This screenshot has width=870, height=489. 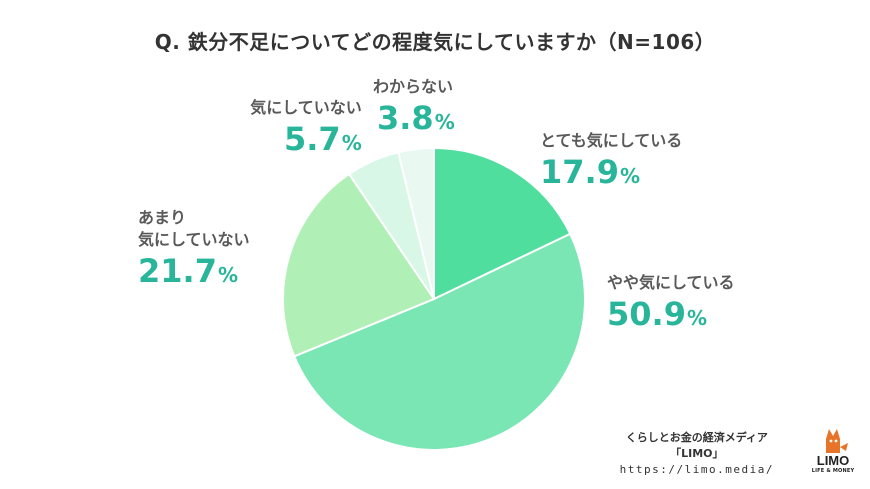 What do you see at coordinates (696, 469) in the screenshot?
I see `credit-url: https://limo.media/` at bounding box center [696, 469].